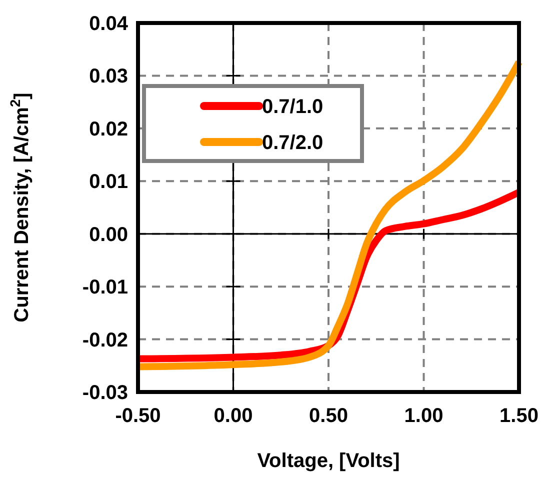 The width and height of the screenshot is (547, 480). What do you see at coordinates (105, 287) in the screenshot?
I see `y-tick-label: -0.01` at bounding box center [105, 287].